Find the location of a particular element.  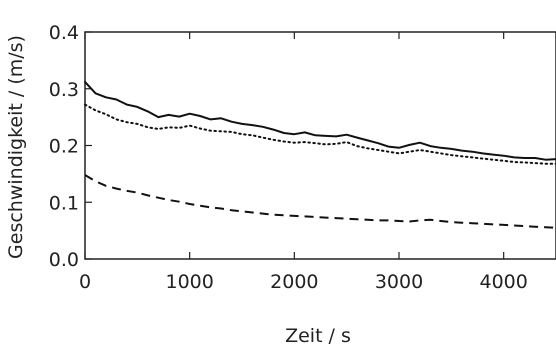

y-tick-label: 0.3 is located at coordinates (64, 90).